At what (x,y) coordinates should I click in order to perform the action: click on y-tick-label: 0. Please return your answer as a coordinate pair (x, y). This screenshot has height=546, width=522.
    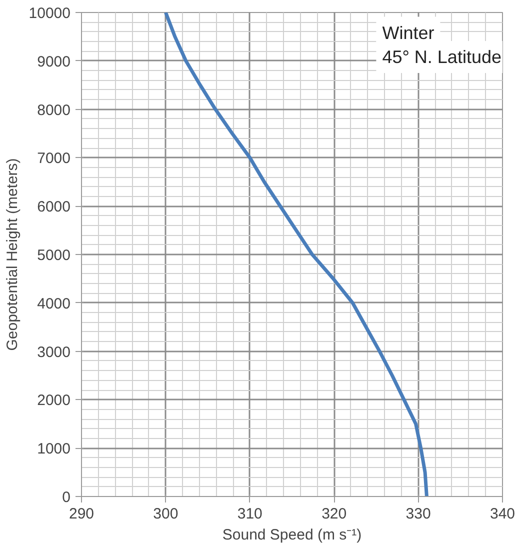
    Looking at the image, I should click on (66, 497).